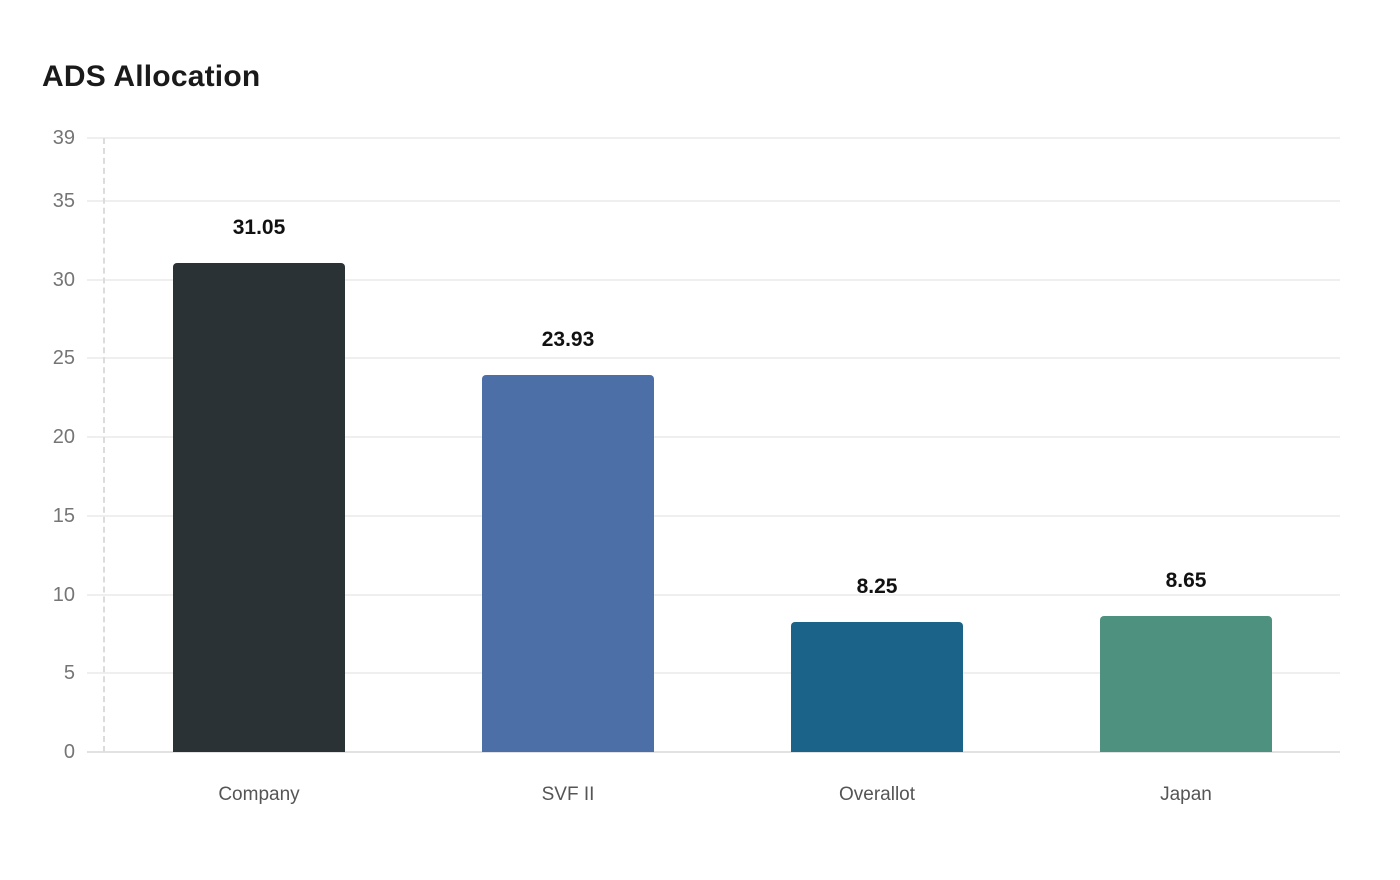 This screenshot has height=880, width=1400. I want to click on y-tick-label: 15, so click(63, 515).